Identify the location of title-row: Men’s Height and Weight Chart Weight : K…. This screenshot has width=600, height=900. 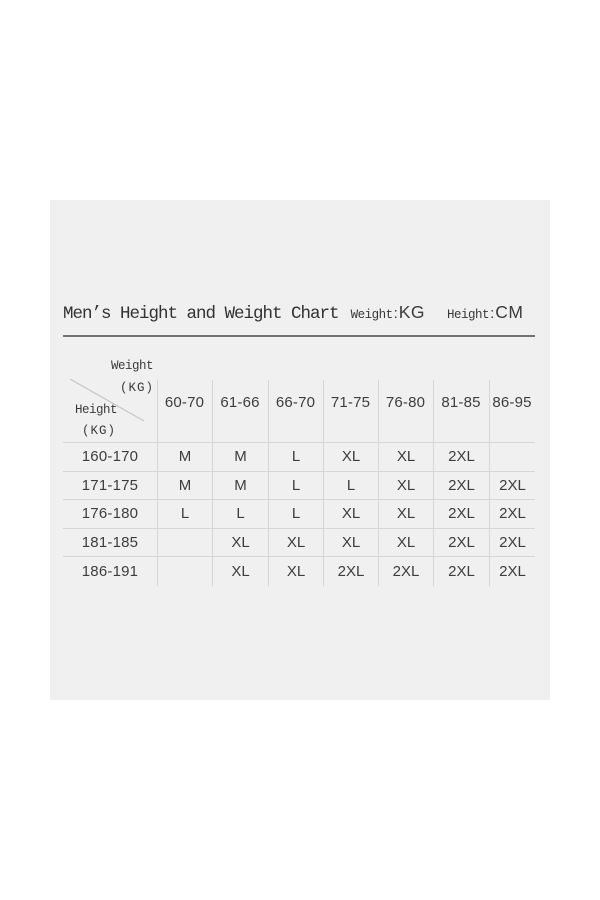
(293, 313).